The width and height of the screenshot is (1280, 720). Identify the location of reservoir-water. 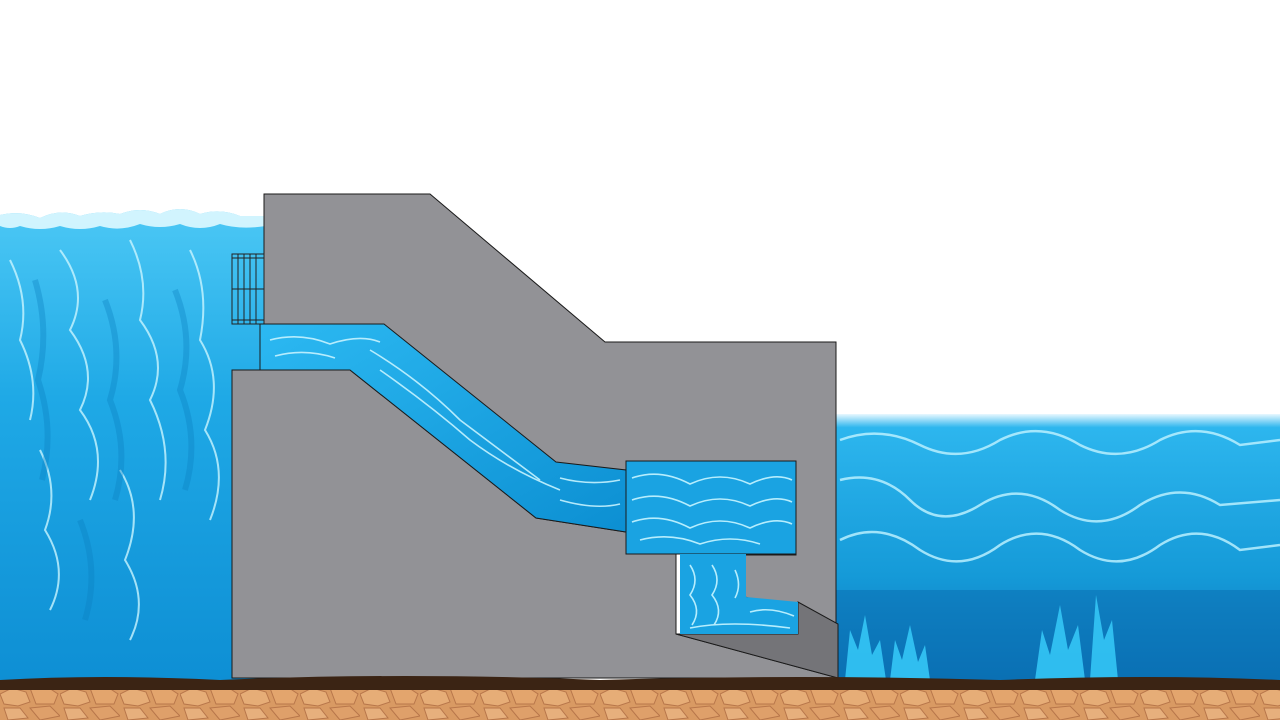
(133, 444).